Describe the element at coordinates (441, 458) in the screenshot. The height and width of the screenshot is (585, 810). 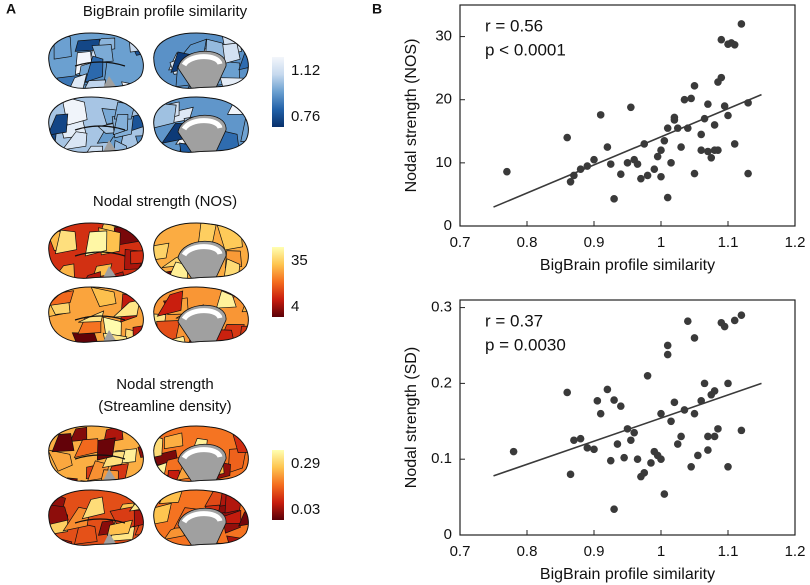
I see `y-tick-label: 0.1` at that location.